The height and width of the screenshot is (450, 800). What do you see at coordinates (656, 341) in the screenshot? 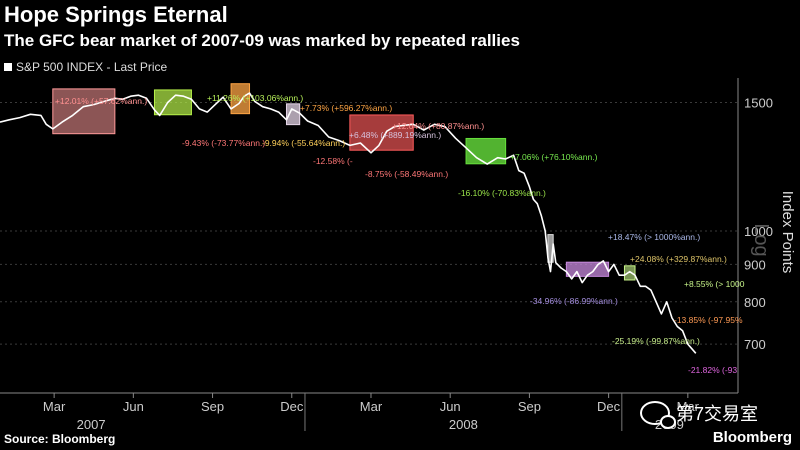
I see `drop-annotation-7: -25.19% (-99.87%ann.)` at bounding box center [656, 341].